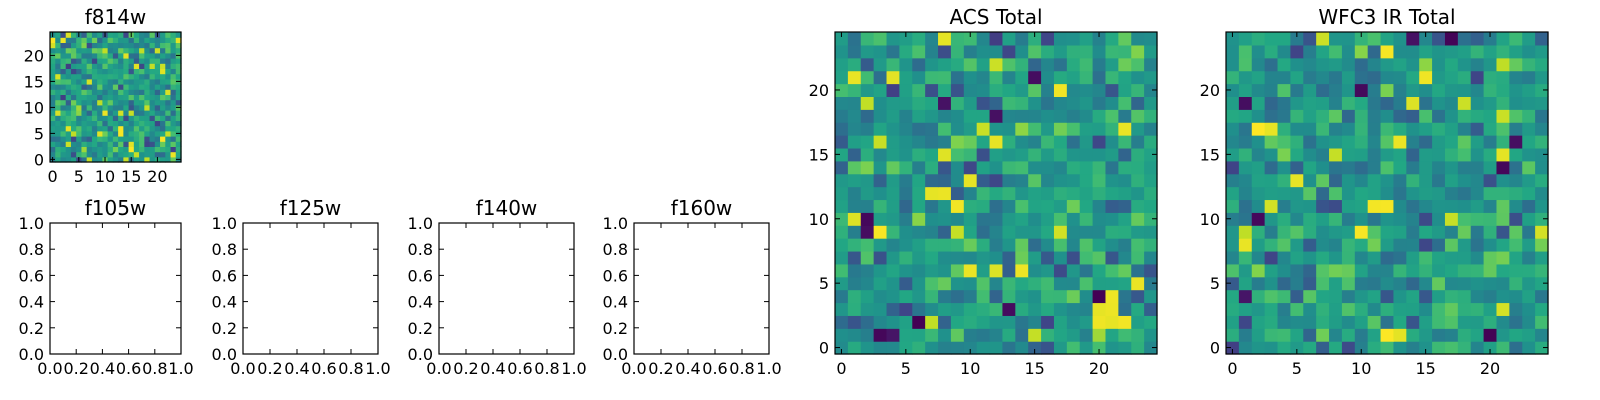  Describe the element at coordinates (154, 368) in the screenshot. I see `x-tick-label: 0.8` at that location.